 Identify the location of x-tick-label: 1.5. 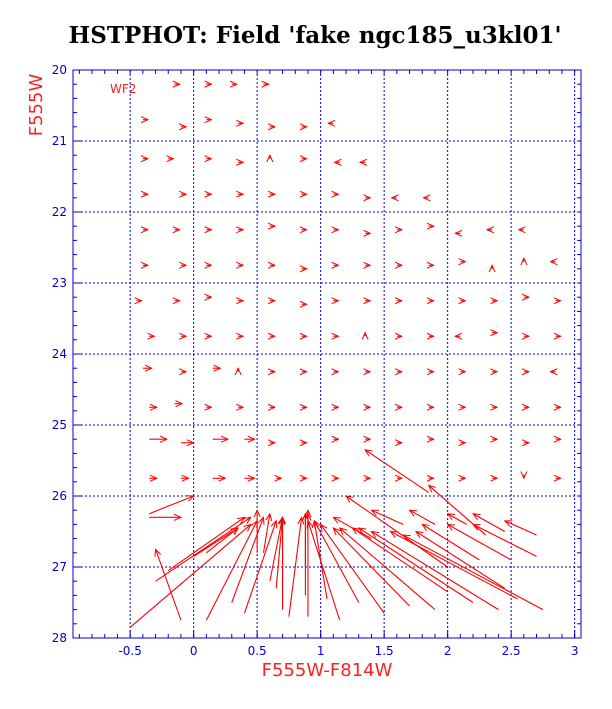
(384, 651).